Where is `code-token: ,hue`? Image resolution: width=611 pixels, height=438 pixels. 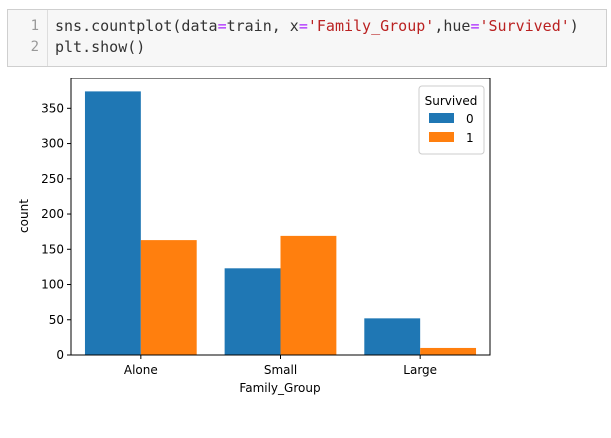
code-token: ,hue is located at coordinates (452, 26).